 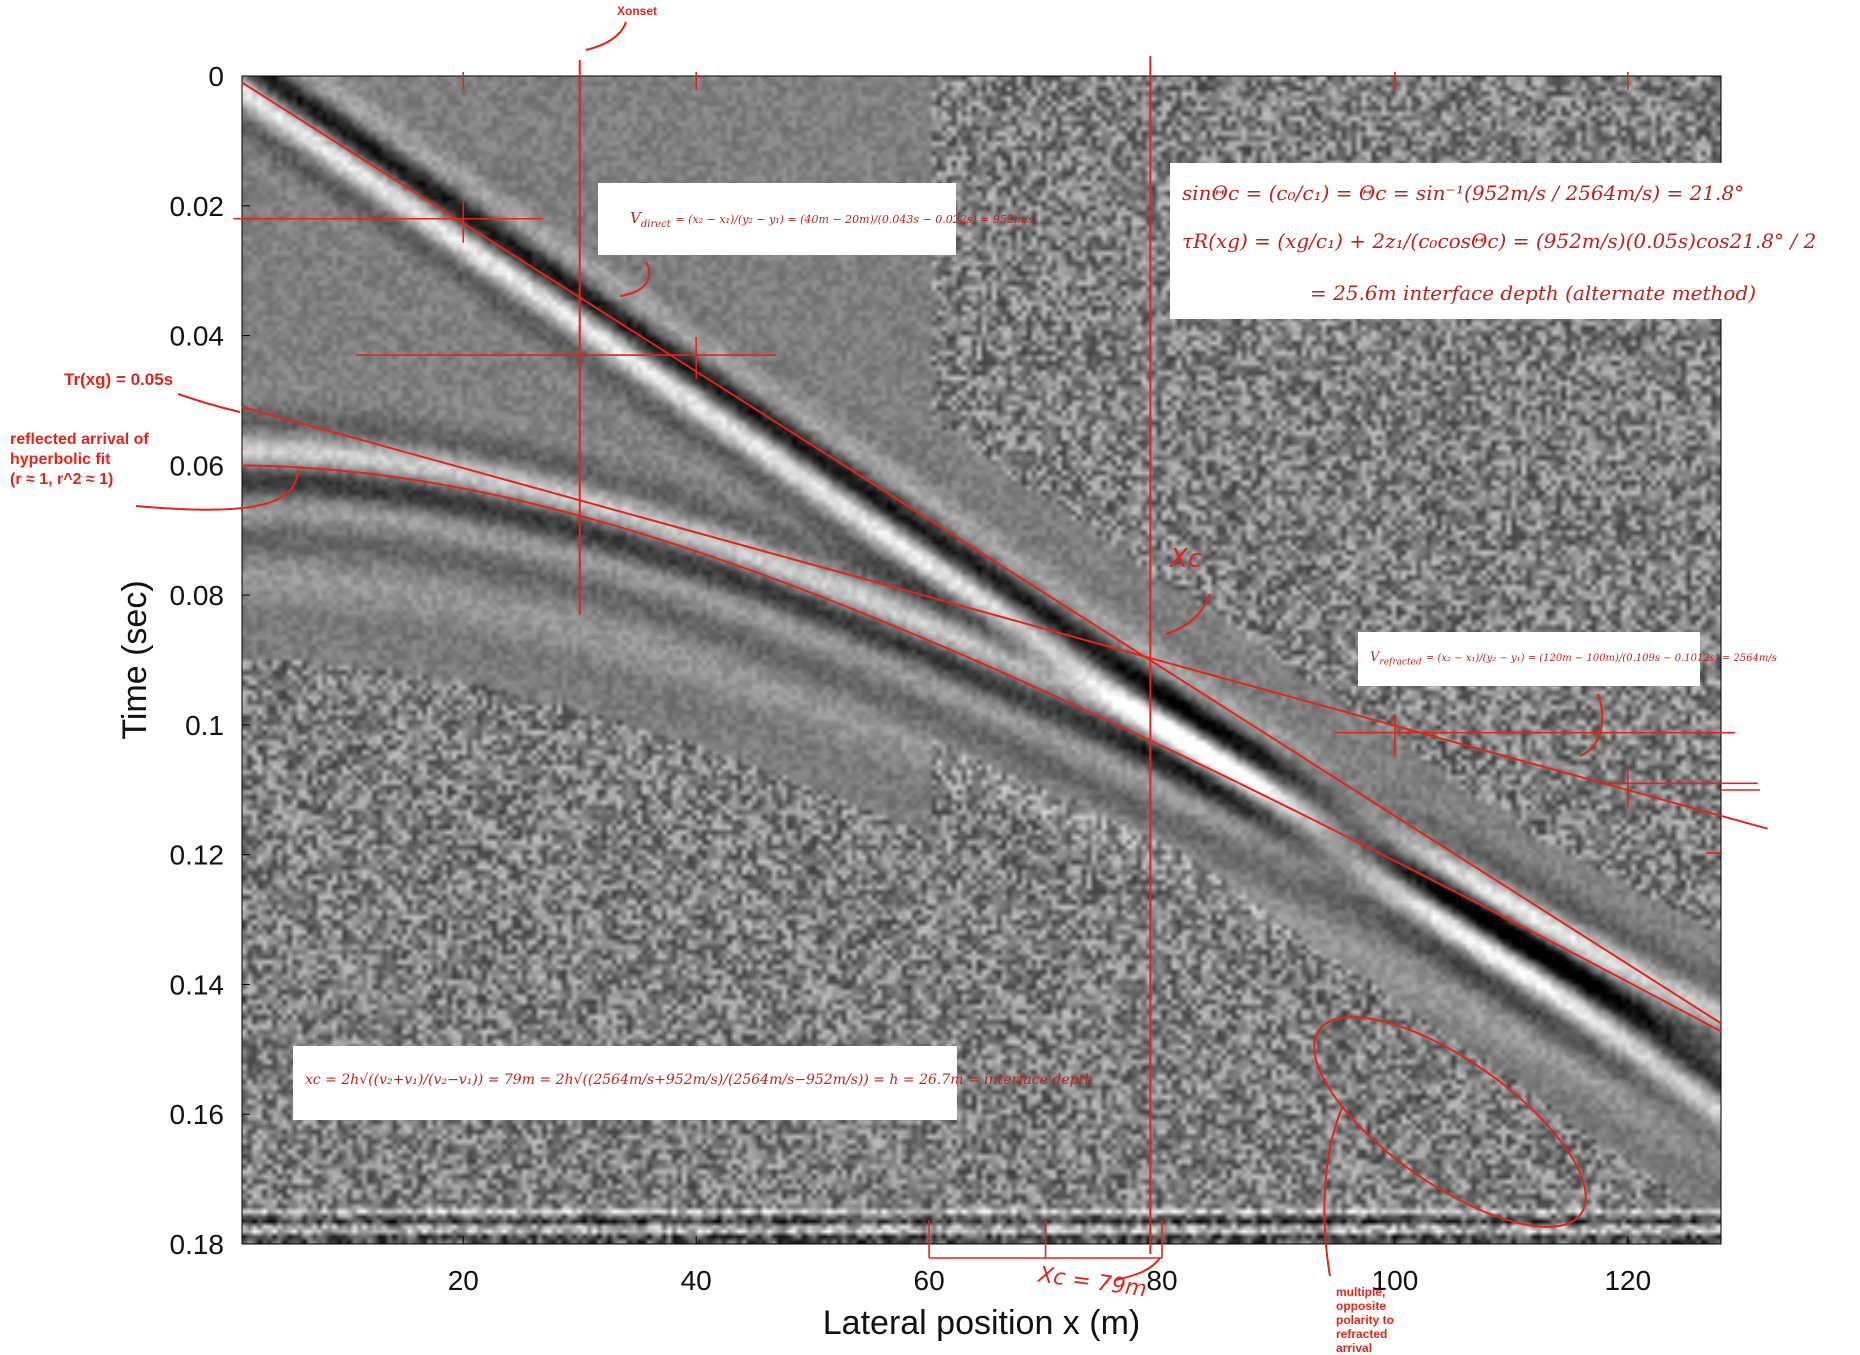 What do you see at coordinates (1361, 1292) in the screenshot?
I see `multiple-note-line-0: multiple,` at bounding box center [1361, 1292].